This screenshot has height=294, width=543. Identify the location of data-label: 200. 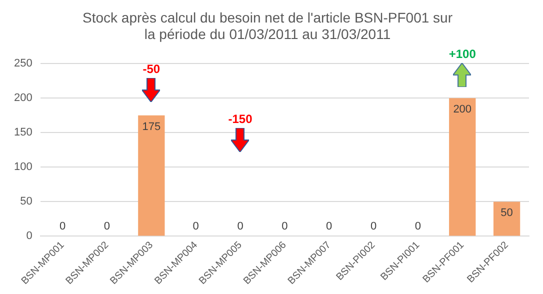
(462, 110).